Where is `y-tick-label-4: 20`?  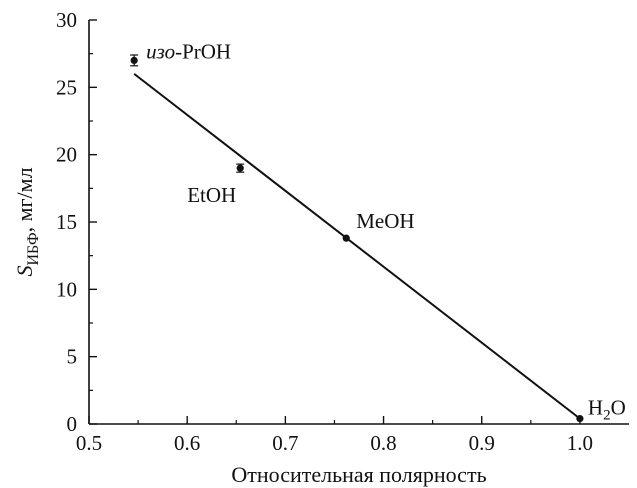 y-tick-label-4: 20 is located at coordinates (66, 155).